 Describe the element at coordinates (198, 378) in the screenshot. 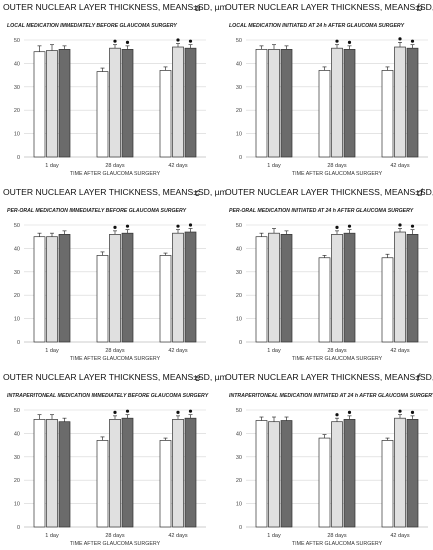

I see `panel-letter: e` at that location.